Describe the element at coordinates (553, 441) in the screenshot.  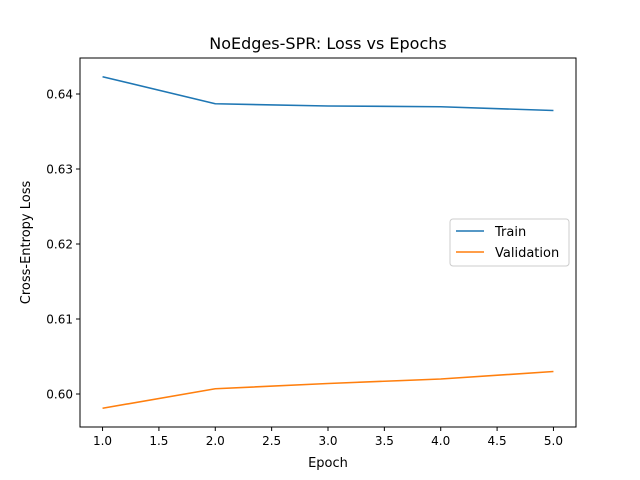
I see `x-tick-label: 5.0` at that location.